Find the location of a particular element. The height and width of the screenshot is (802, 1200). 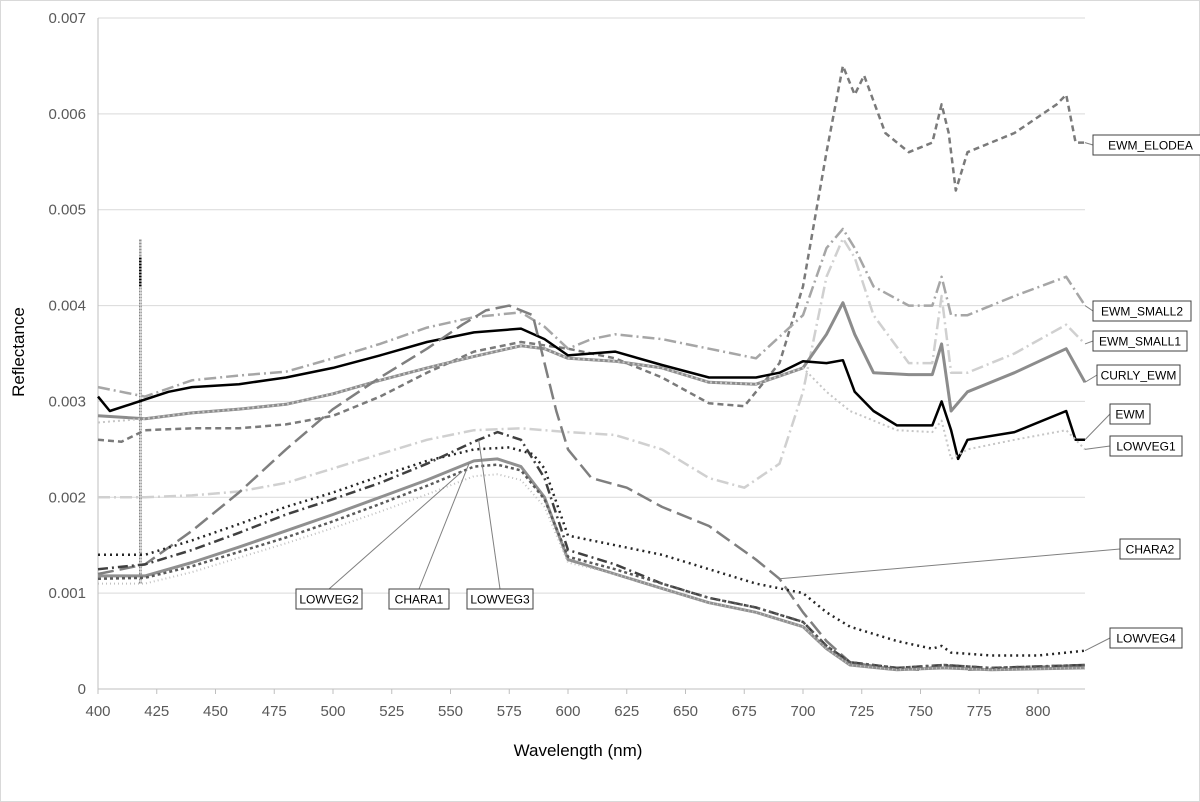

x-tick-label: 750 is located at coordinates (920, 711).